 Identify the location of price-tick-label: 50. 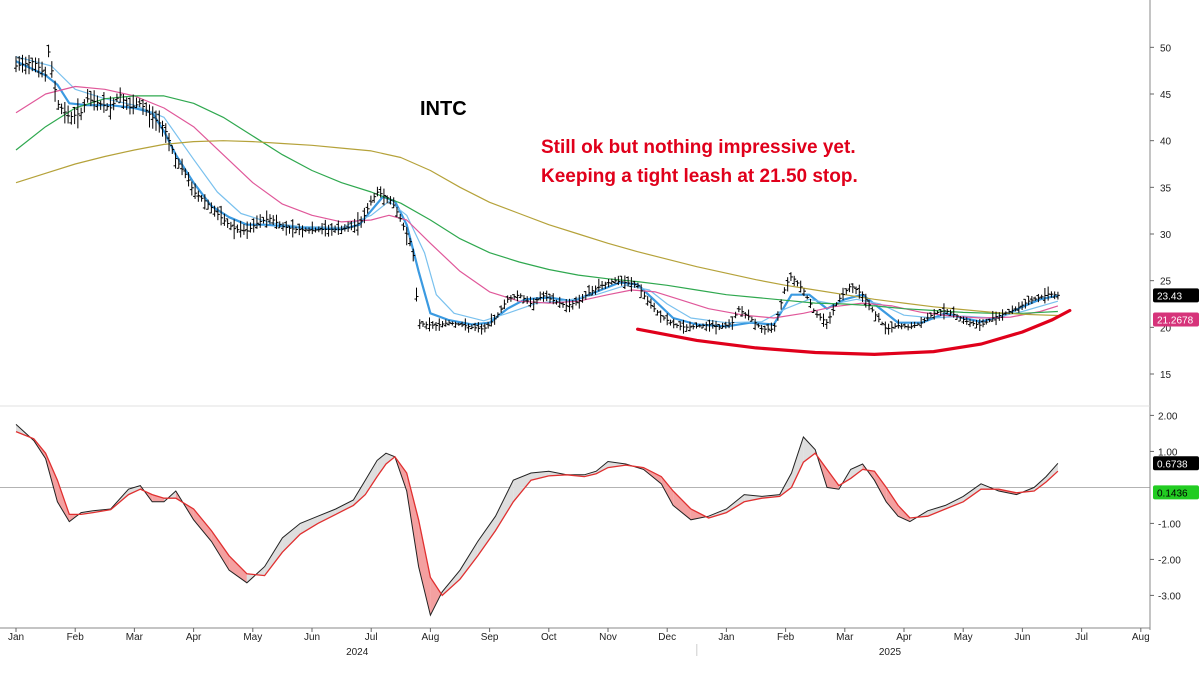
(1166, 48).